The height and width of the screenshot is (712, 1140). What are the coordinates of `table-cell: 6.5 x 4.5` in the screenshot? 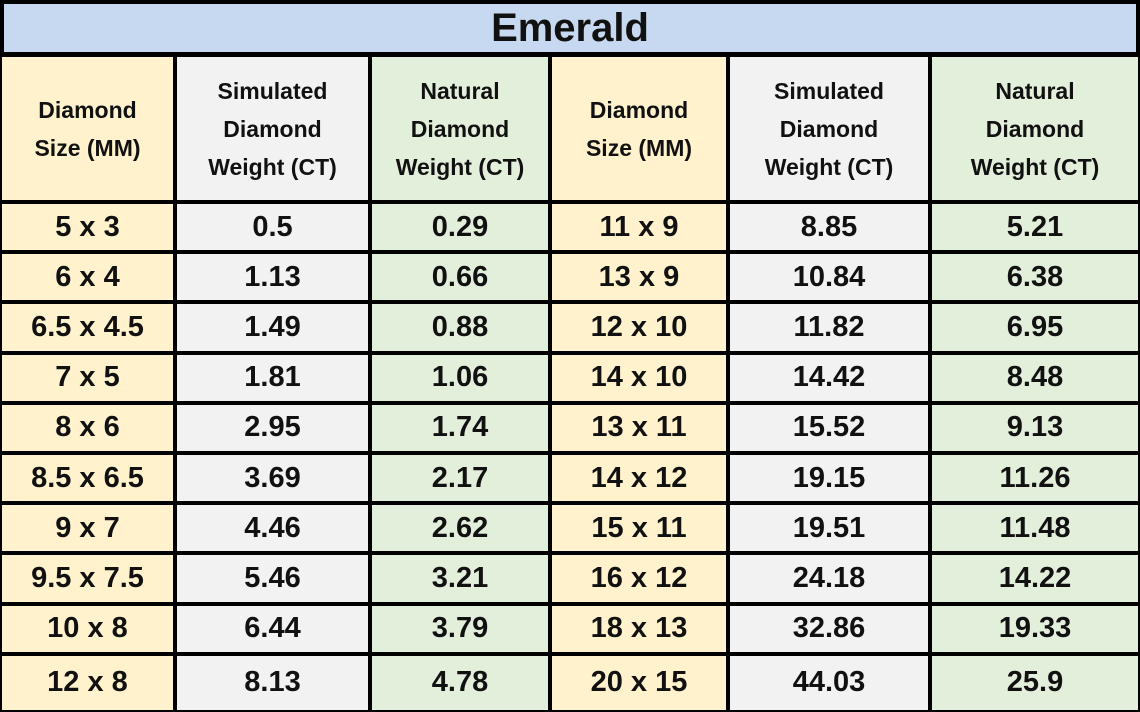 It's located at (87, 327).